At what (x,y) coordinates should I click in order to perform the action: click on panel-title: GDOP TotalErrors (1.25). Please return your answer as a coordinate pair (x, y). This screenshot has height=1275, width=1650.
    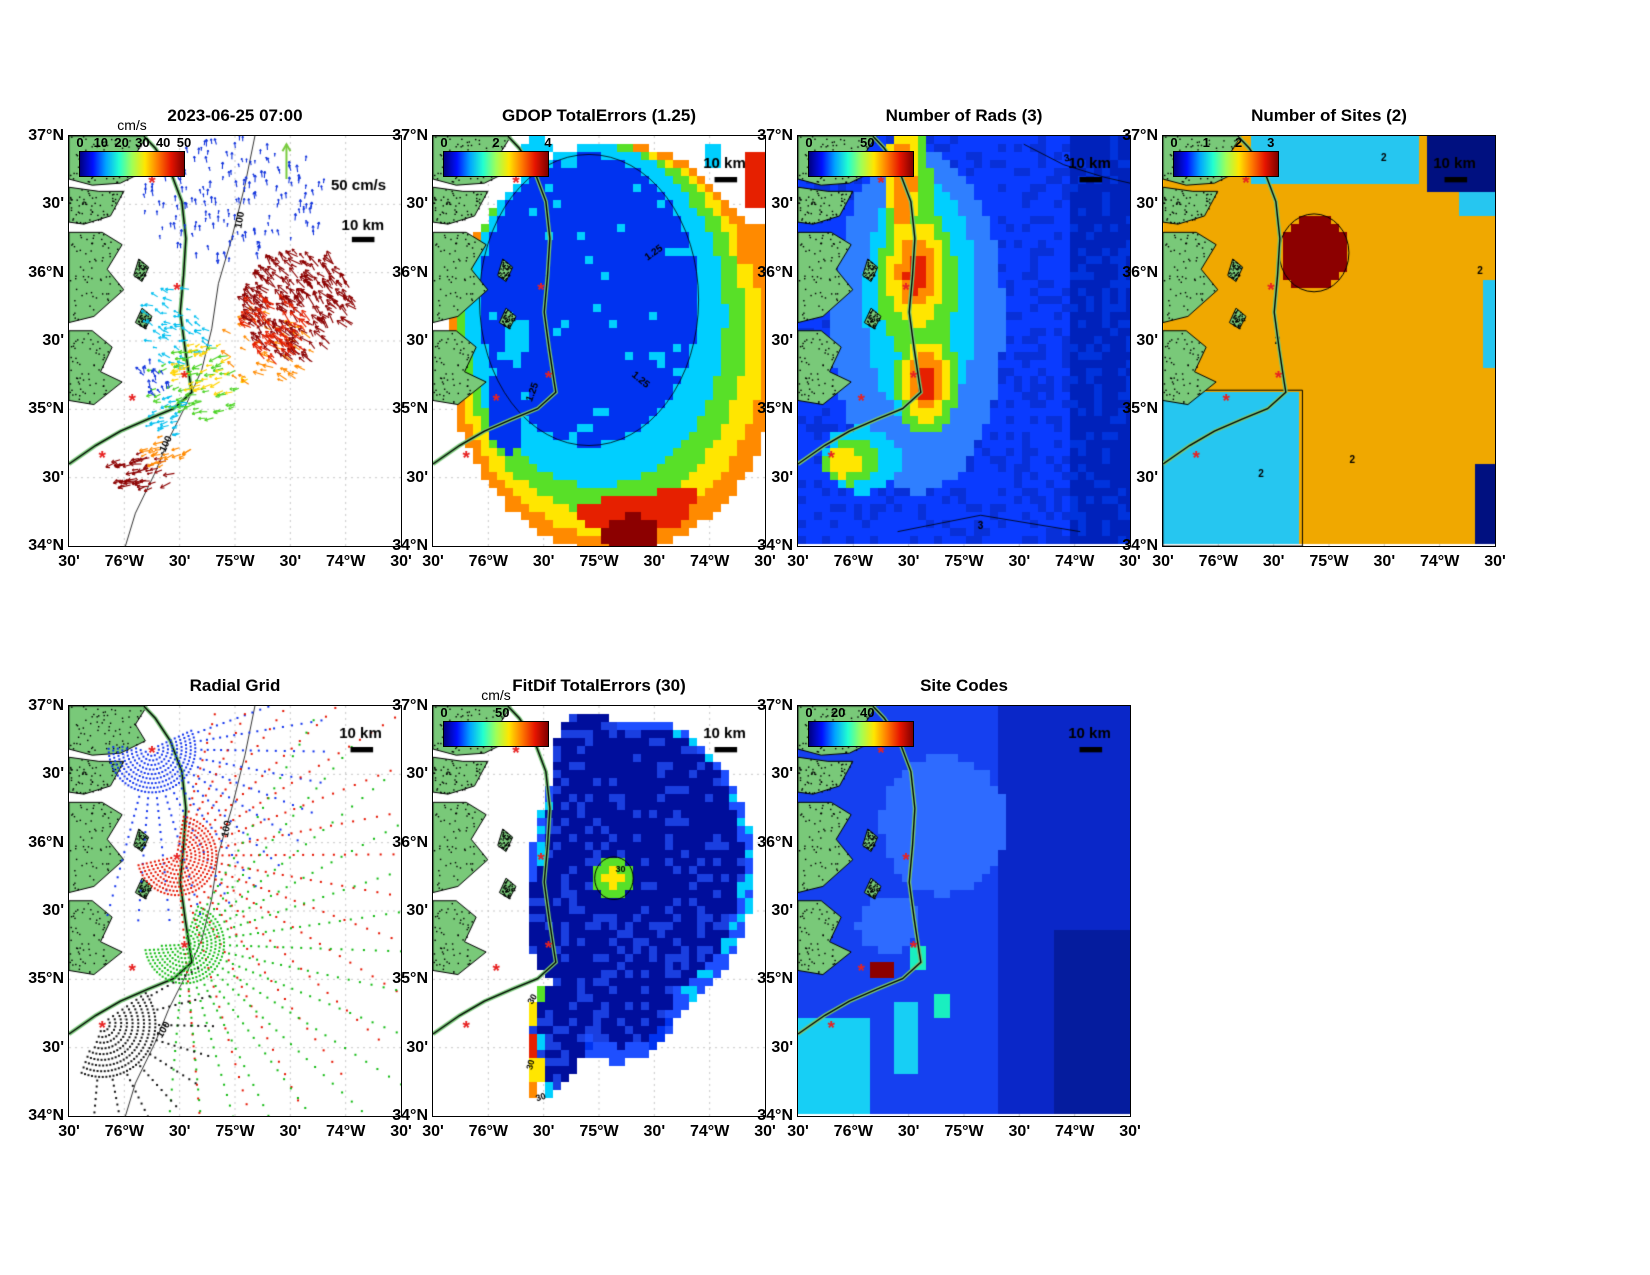
    Looking at the image, I should click on (599, 115).